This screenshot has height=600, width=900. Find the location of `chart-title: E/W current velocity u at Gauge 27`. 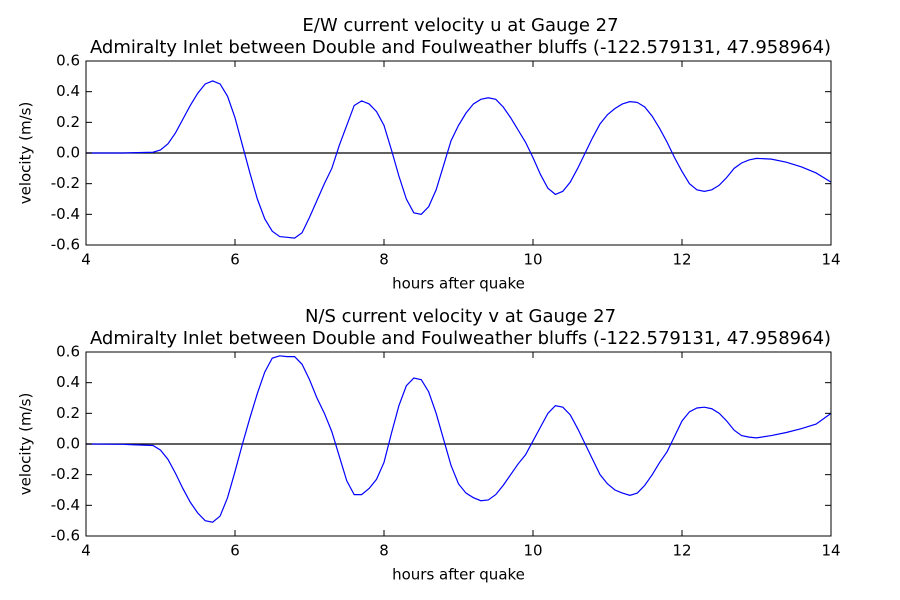

chart-title: E/W current velocity u at Gauge 27 is located at coordinates (460, 25).